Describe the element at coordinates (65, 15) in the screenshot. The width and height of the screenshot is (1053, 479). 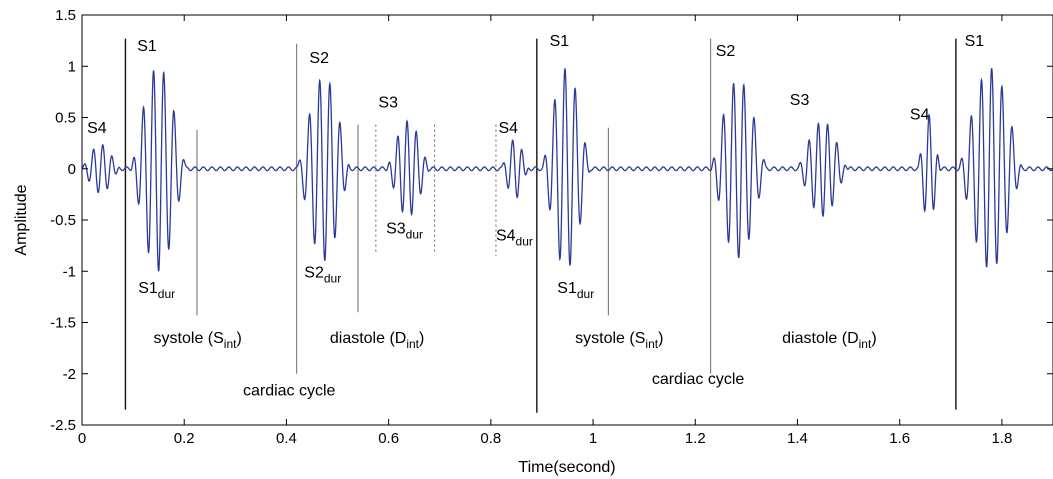
I see `y-tick-label: 1.5` at that location.